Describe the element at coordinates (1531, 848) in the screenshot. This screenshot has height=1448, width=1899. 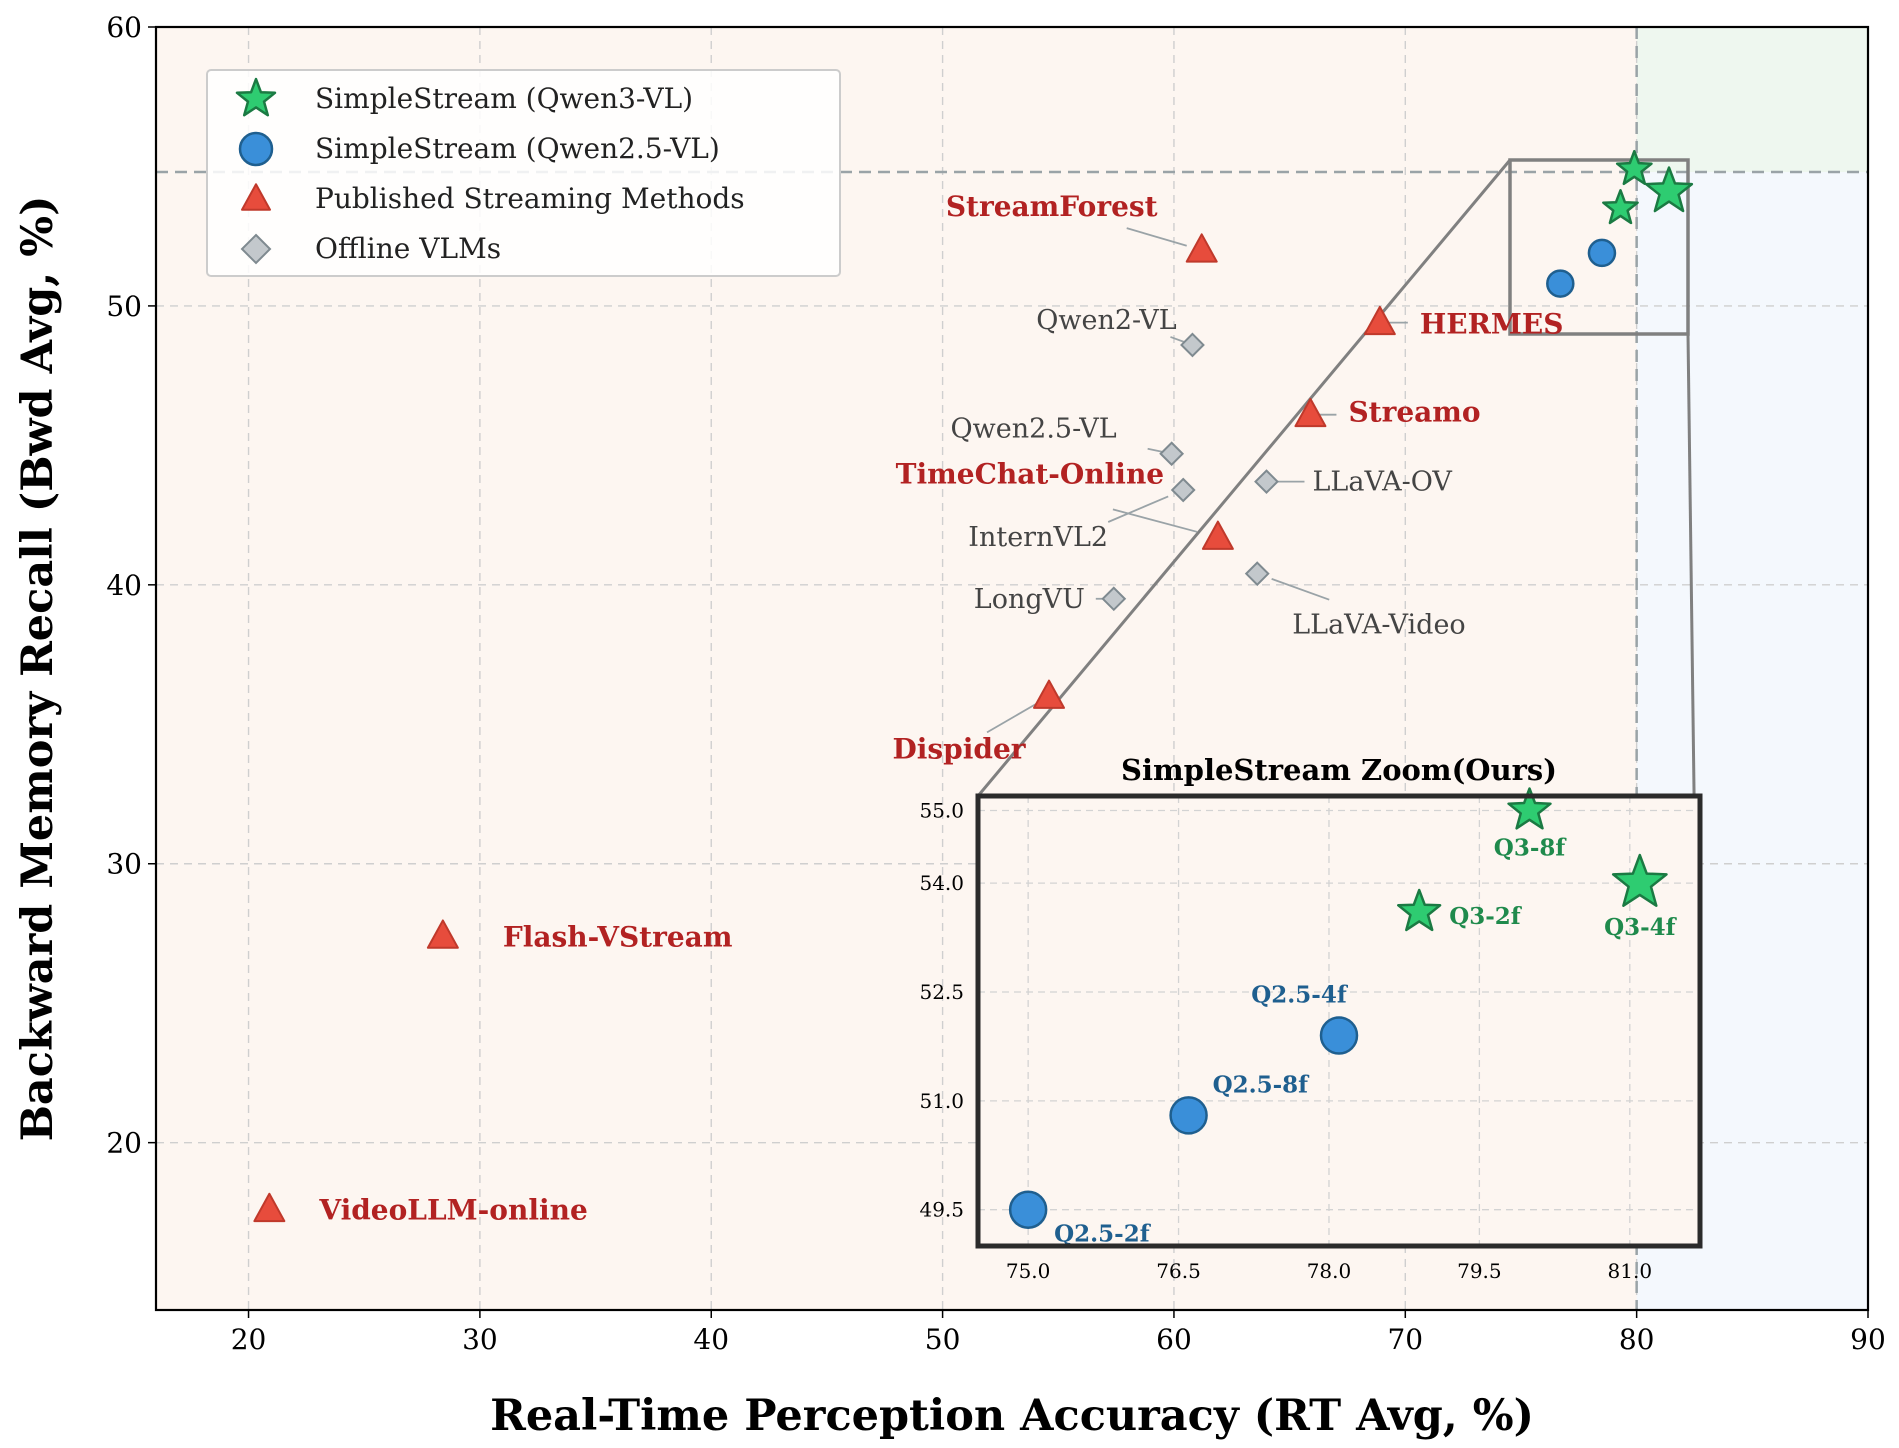
I see `inset-point-label: Q3-8f` at that location.